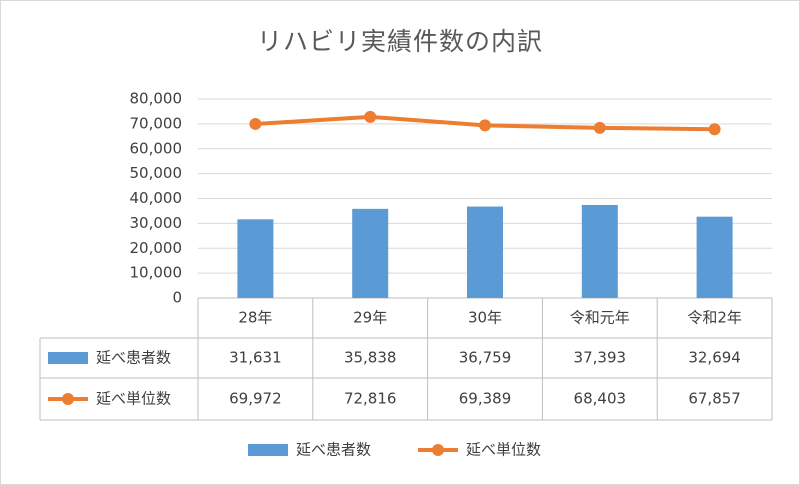 The width and height of the screenshot is (800, 485). I want to click on legend-key-marker, so click(438, 450).